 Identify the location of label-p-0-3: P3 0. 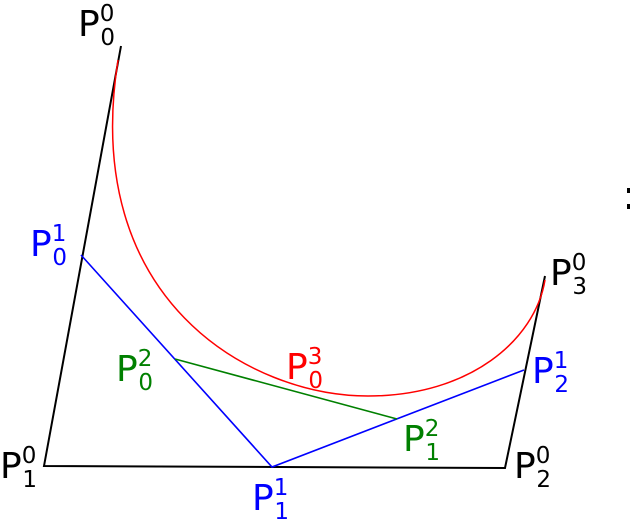
(304, 369).